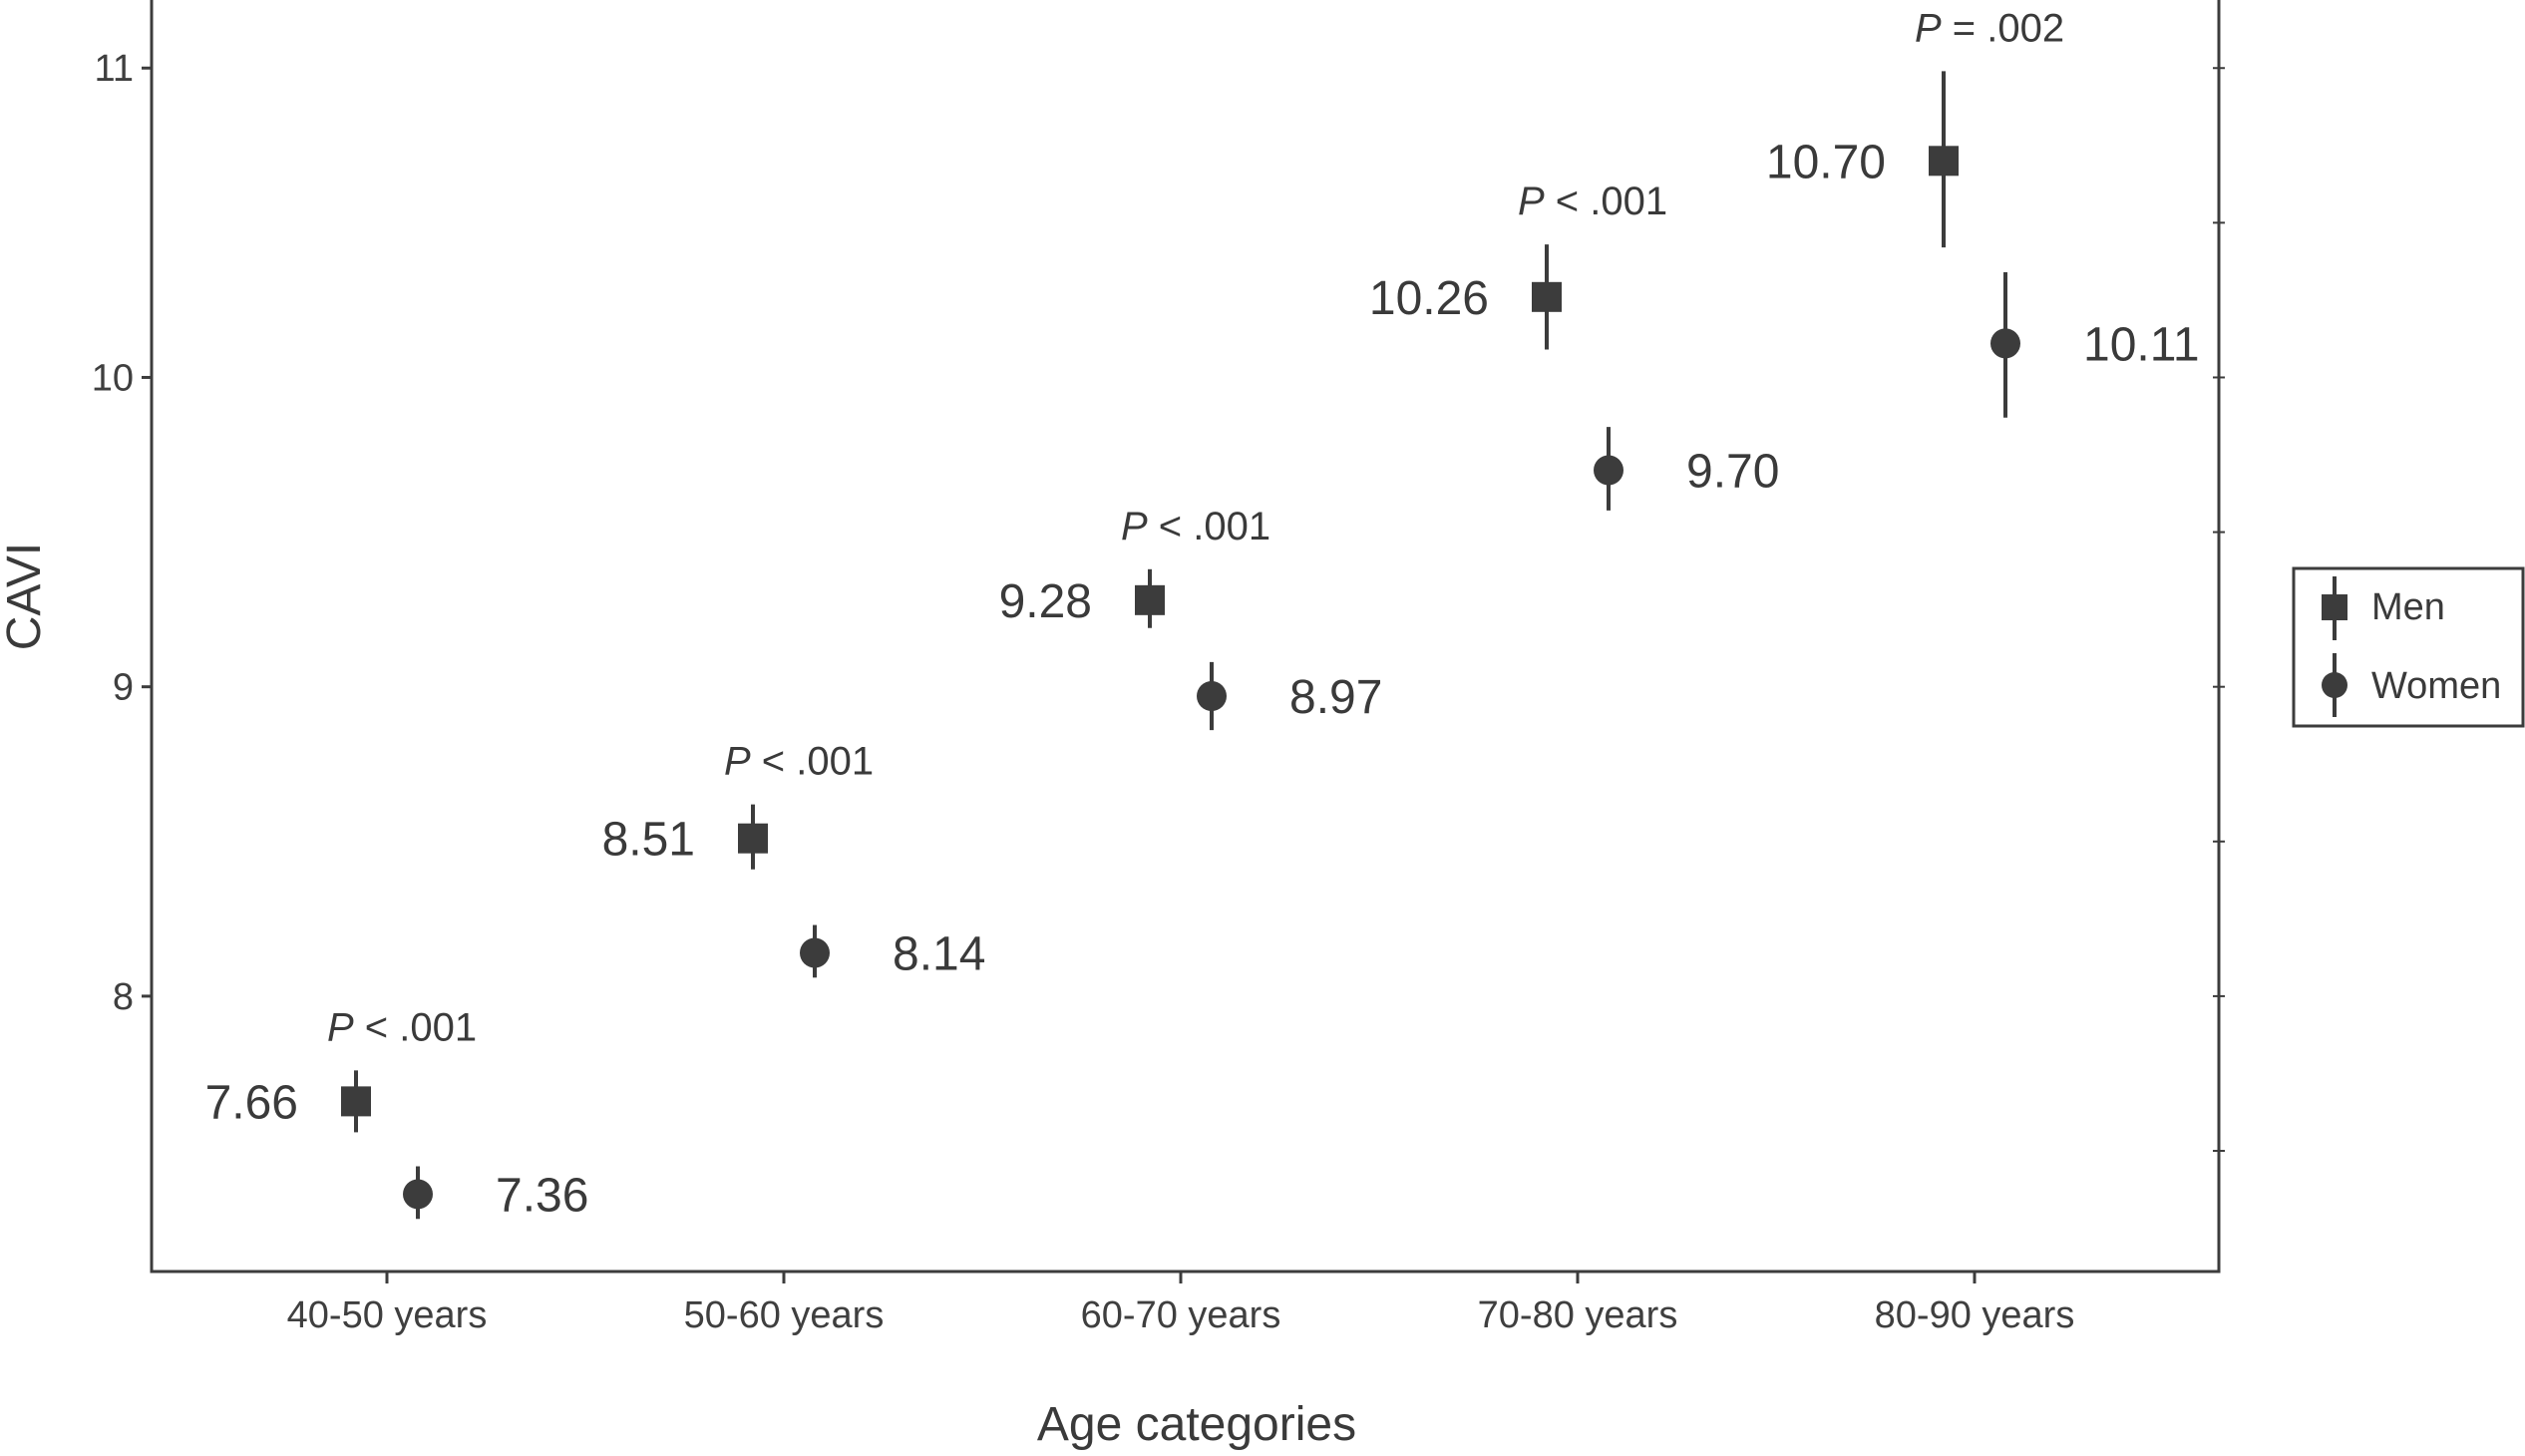 This screenshot has width=2525, height=1456. What do you see at coordinates (251, 1102) in the screenshot?
I see `men-value-label: 7.66` at bounding box center [251, 1102].